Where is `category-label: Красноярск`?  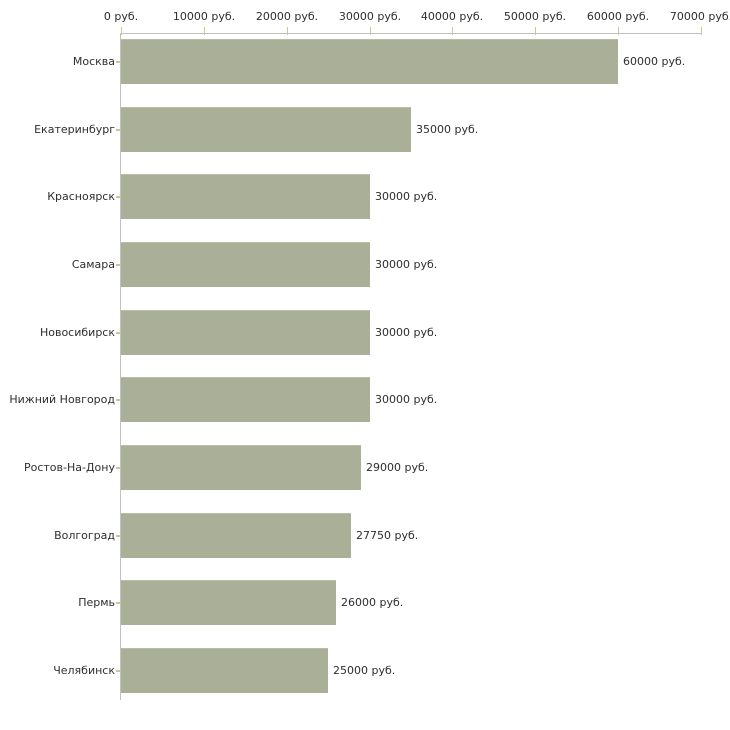 category-label: Красноярск is located at coordinates (81, 196).